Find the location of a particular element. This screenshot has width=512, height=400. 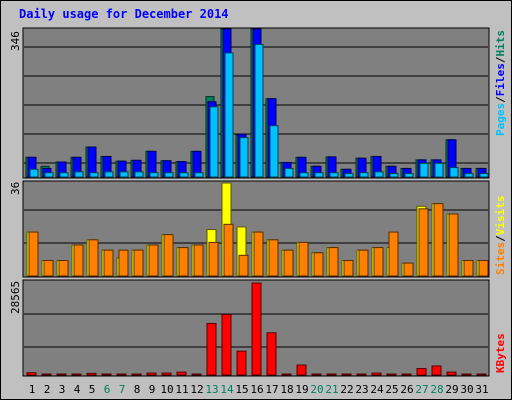

x-tick-label: 16 is located at coordinates (256, 389).